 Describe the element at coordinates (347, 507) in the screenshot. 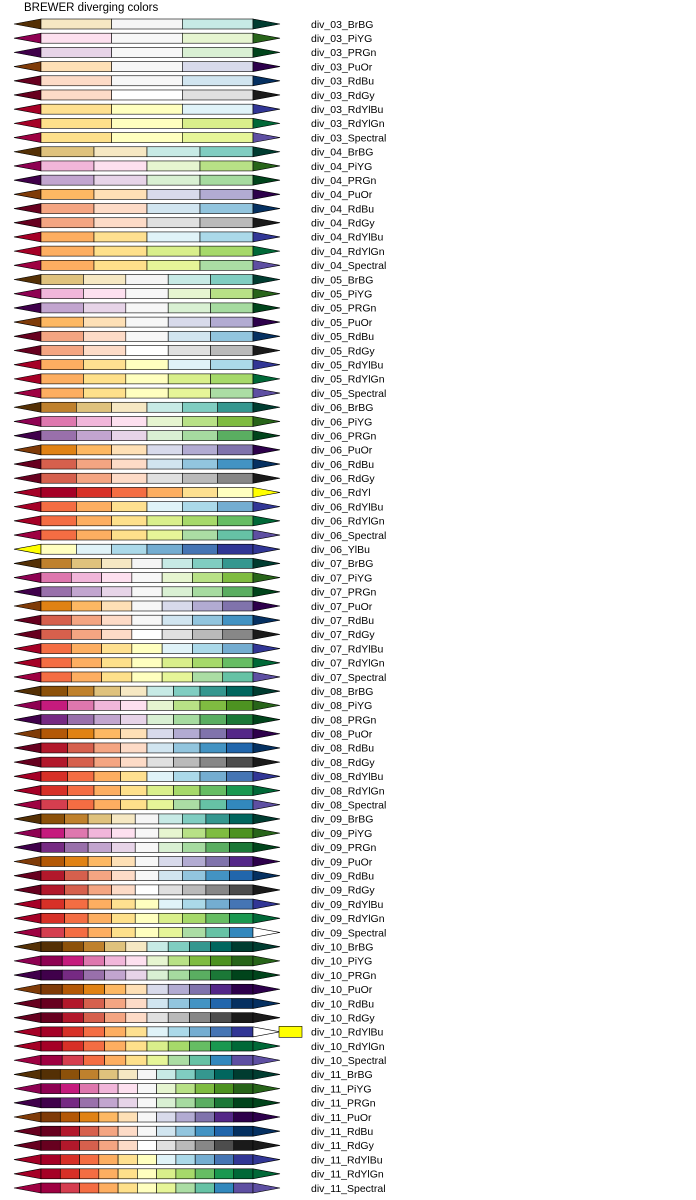

I see `palette-label: div_06_RdYlBu` at that location.